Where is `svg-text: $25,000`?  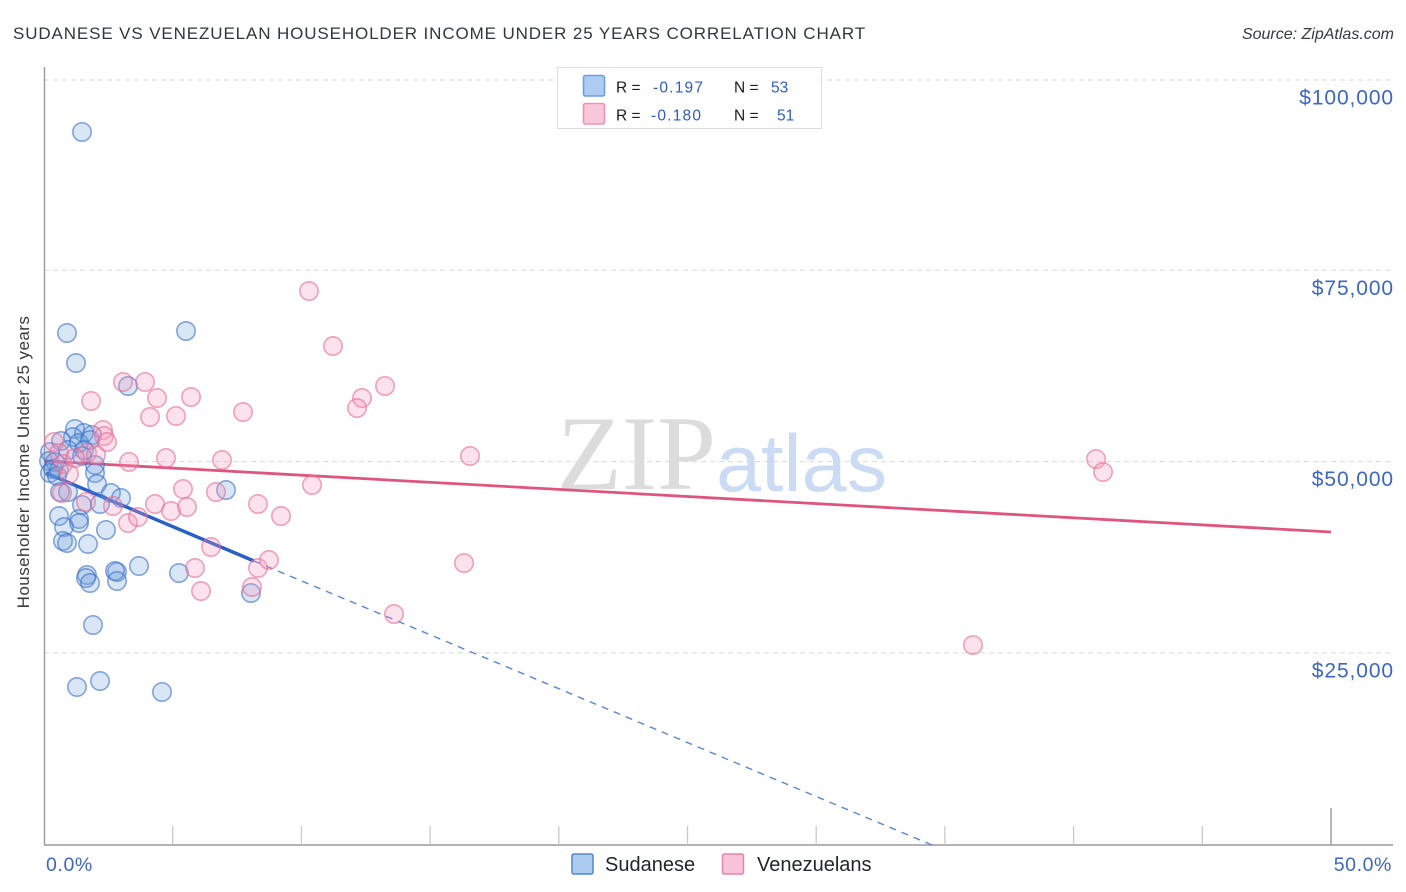 svg-text: $25,000 is located at coordinates (1353, 670).